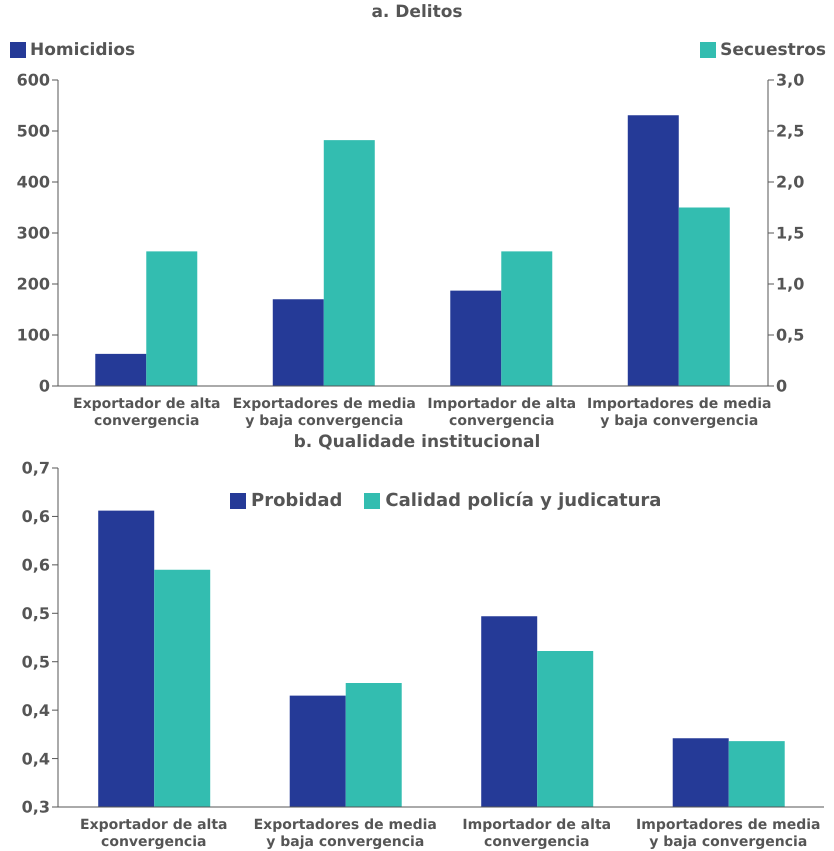 The width and height of the screenshot is (834, 851). I want to click on y2-tick-label: 2,0, so click(790, 182).